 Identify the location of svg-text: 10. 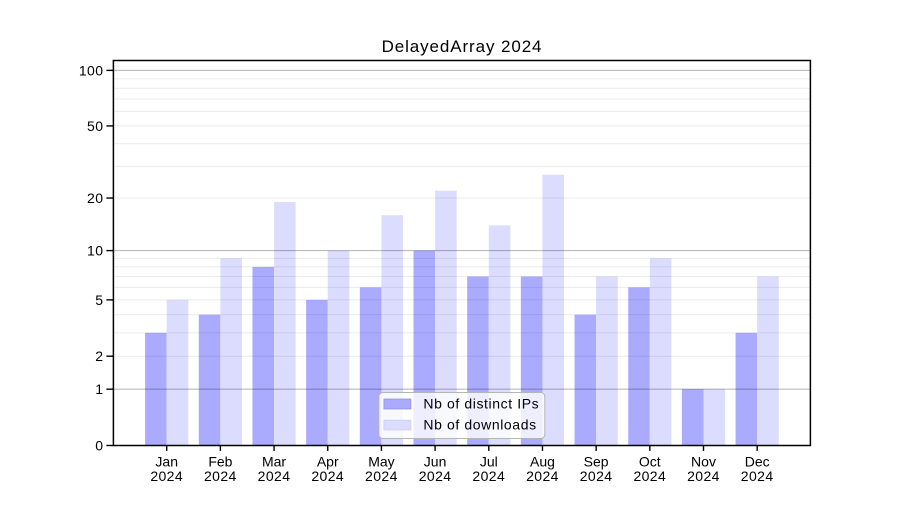
(95, 251).